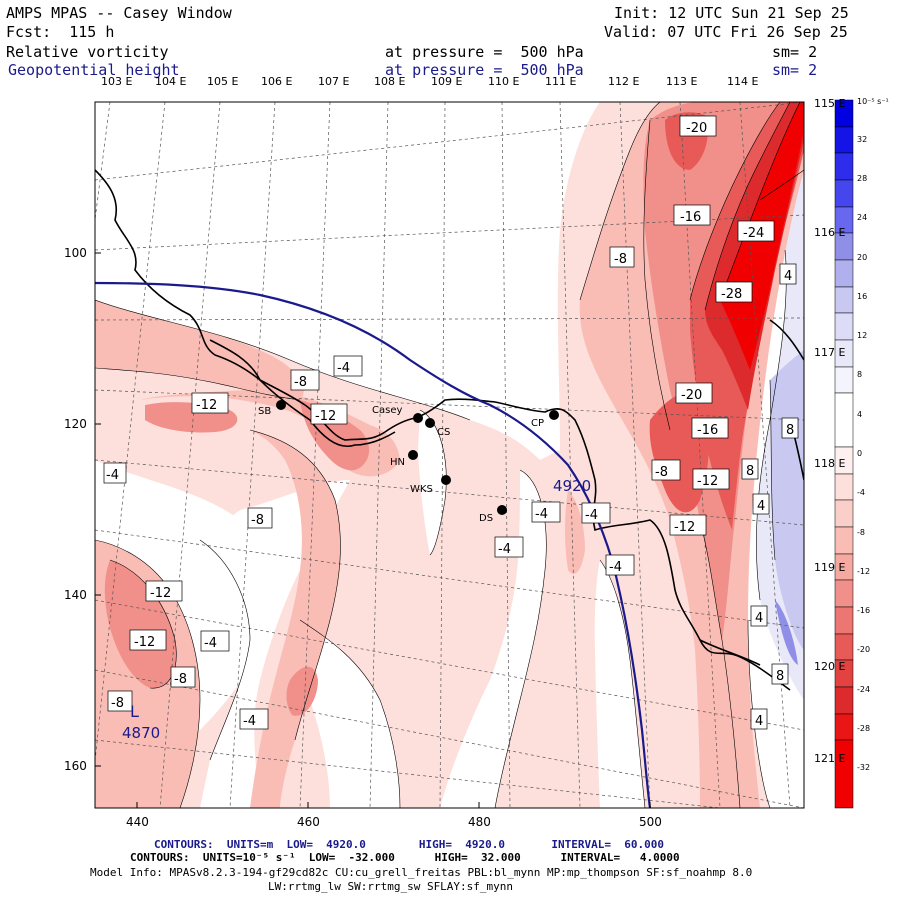 Image resolution: width=900 pixels, height=900 pixels. Describe the element at coordinates (830, 666) in the screenshot. I see `lon-label-right: 120 E` at that location.